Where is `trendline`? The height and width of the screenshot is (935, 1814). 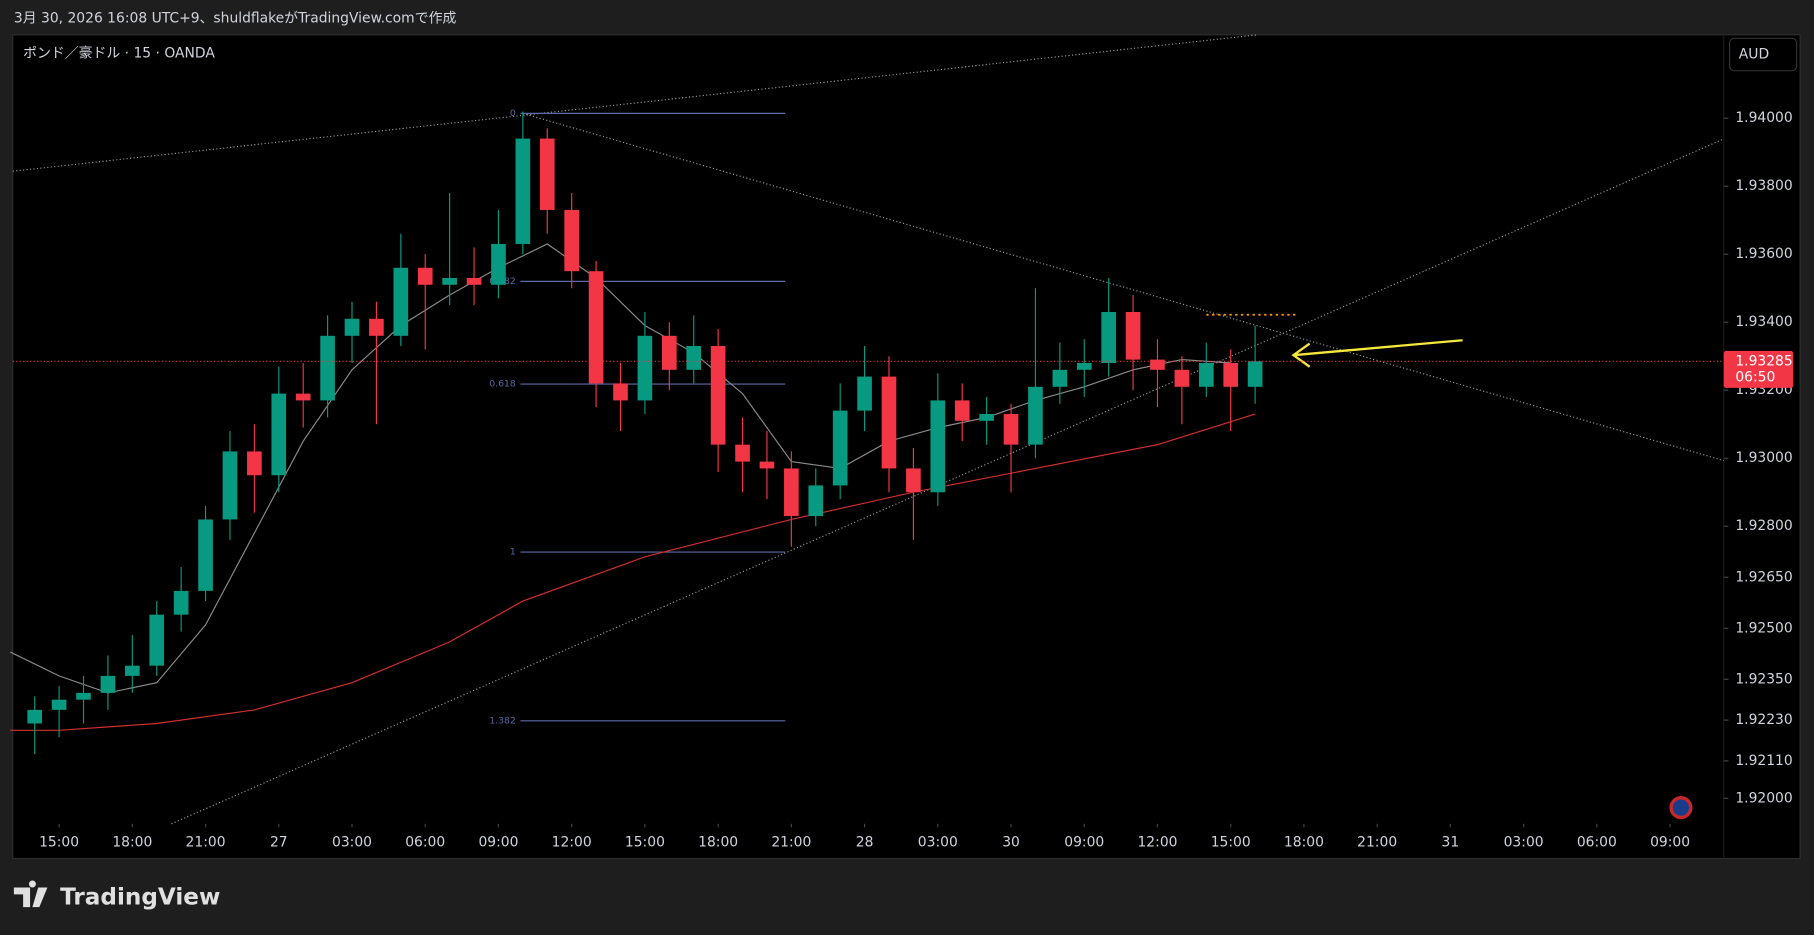 trendline is located at coordinates (635, 103).